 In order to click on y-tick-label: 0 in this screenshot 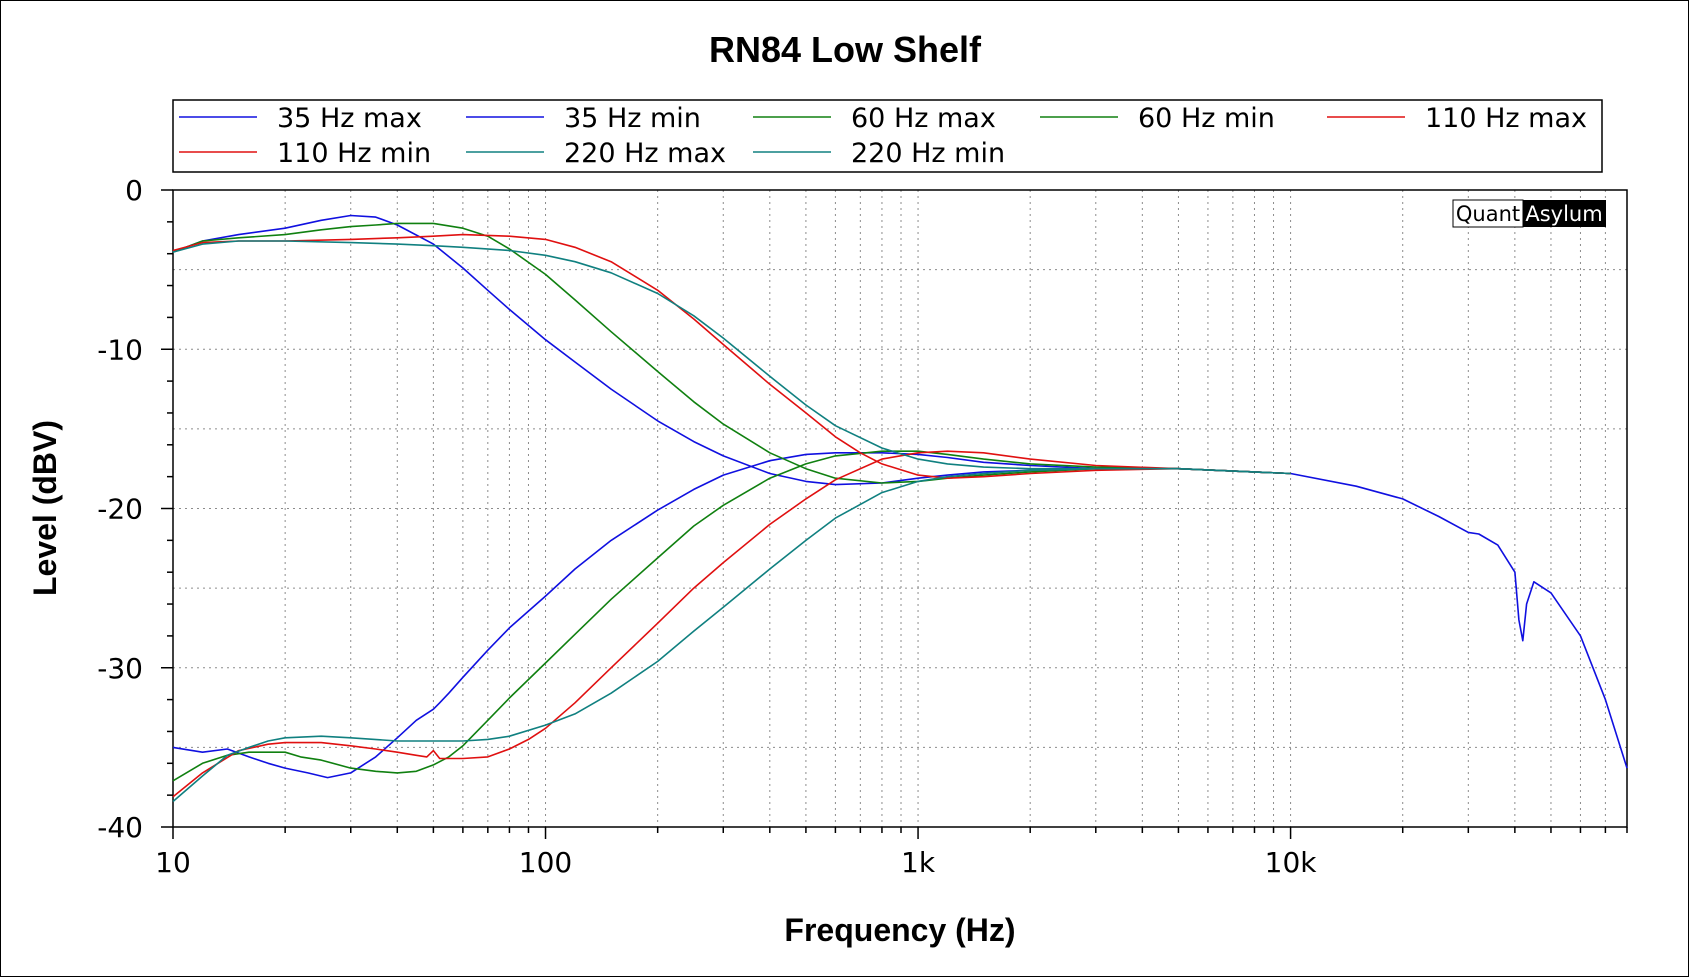, I will do `click(134, 190)`.